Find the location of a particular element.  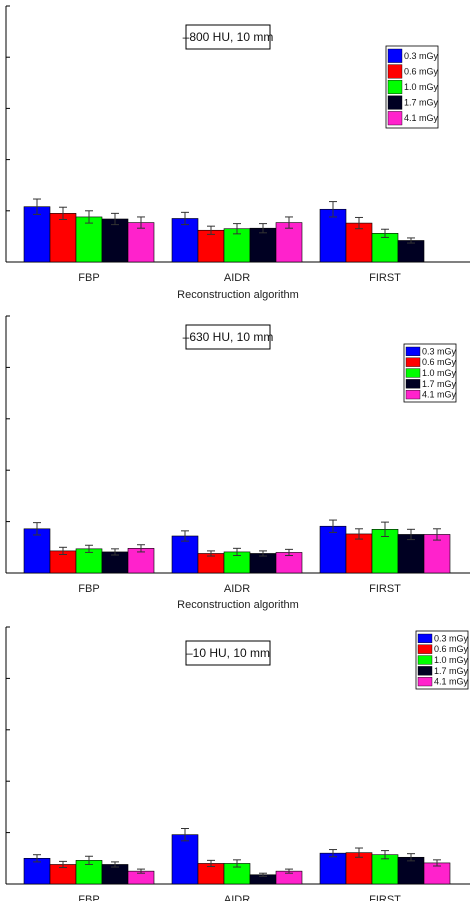

legend: 0.3 mGy 0.6 mGy 1.0 mGy 1.7 mGy 4.1 mGy is located at coordinates (412, 87).